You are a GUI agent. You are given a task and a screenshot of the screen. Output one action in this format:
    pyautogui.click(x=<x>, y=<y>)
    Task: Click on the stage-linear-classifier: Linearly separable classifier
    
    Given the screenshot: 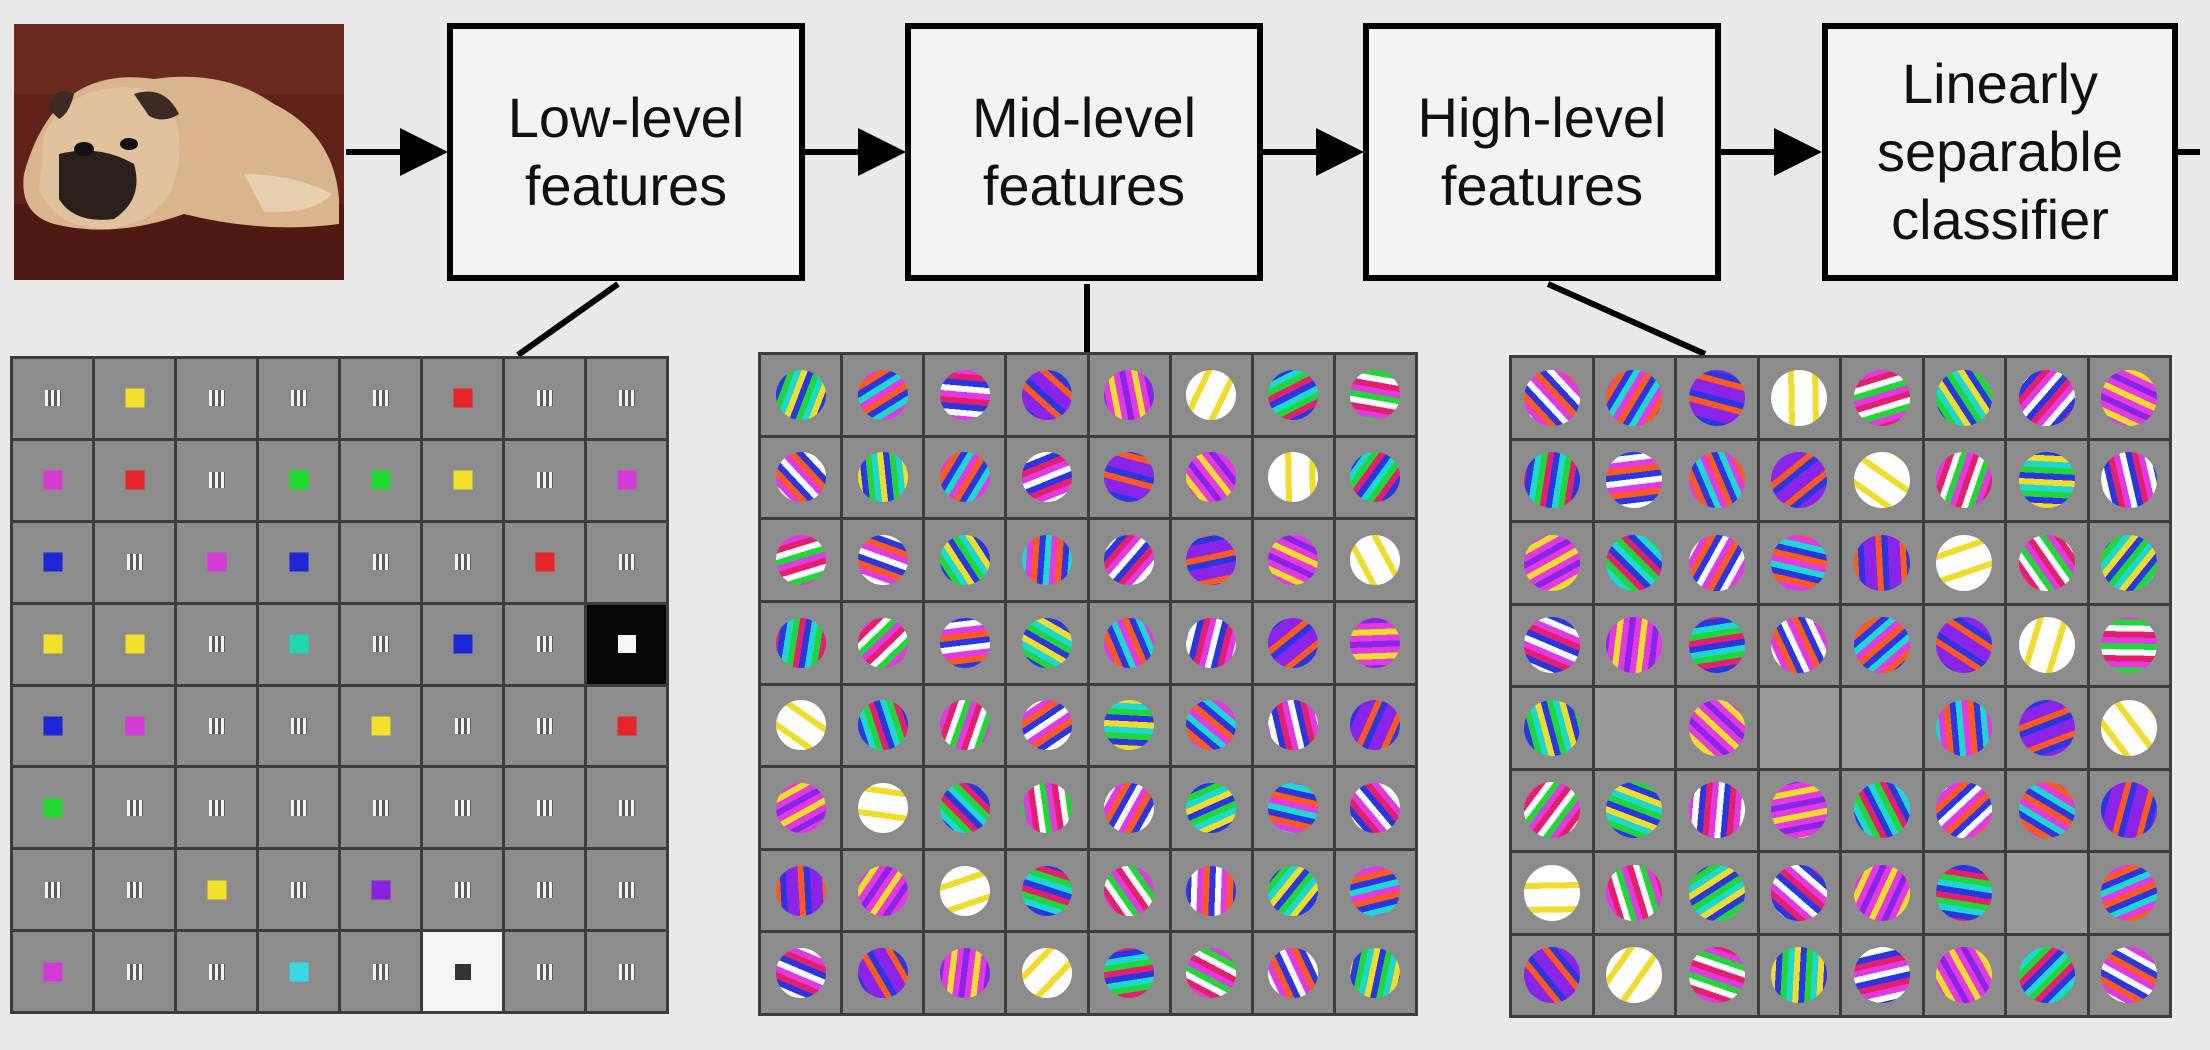 What is the action you would take?
    pyautogui.click(x=2000, y=152)
    